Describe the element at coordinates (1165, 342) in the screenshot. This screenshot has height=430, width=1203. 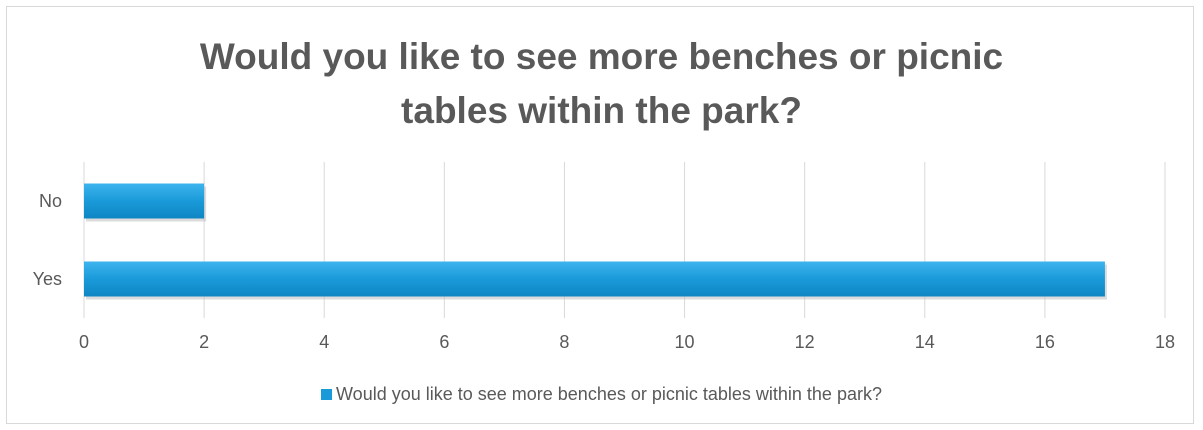
I see `x-tick-label: 18` at that location.